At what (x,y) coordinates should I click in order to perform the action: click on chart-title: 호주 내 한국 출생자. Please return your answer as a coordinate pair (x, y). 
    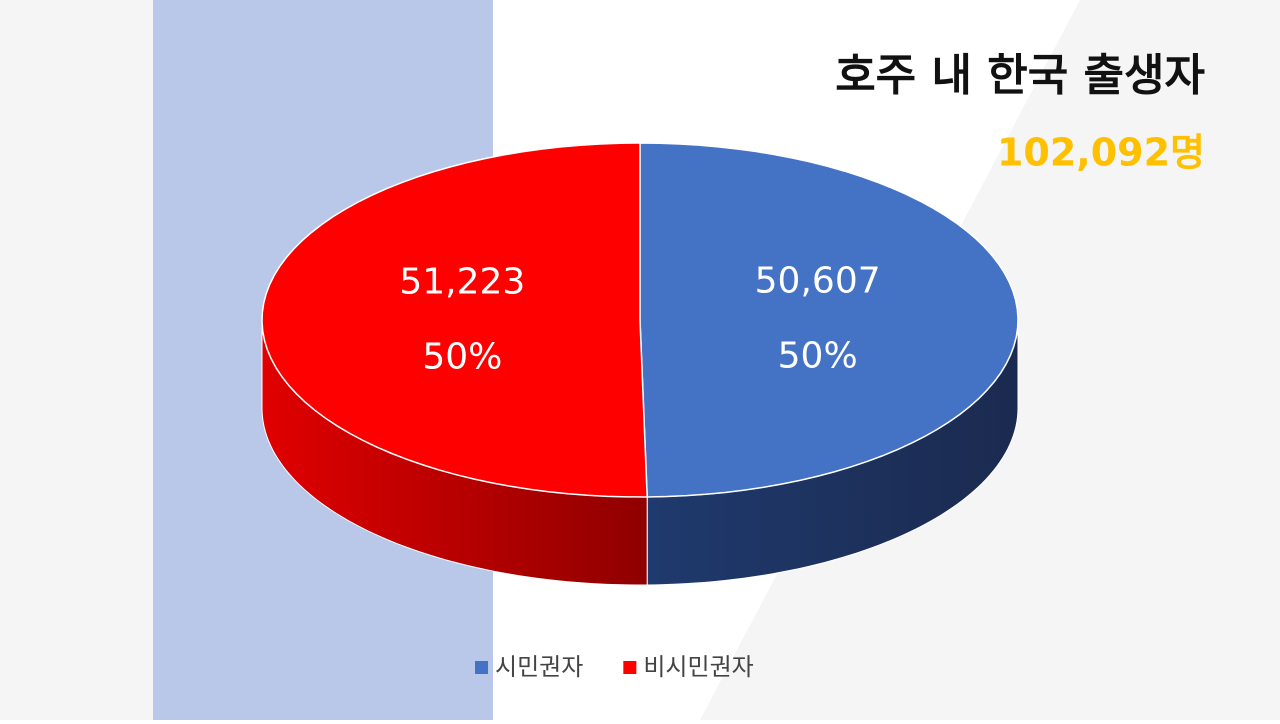
    Looking at the image, I should click on (1020, 75).